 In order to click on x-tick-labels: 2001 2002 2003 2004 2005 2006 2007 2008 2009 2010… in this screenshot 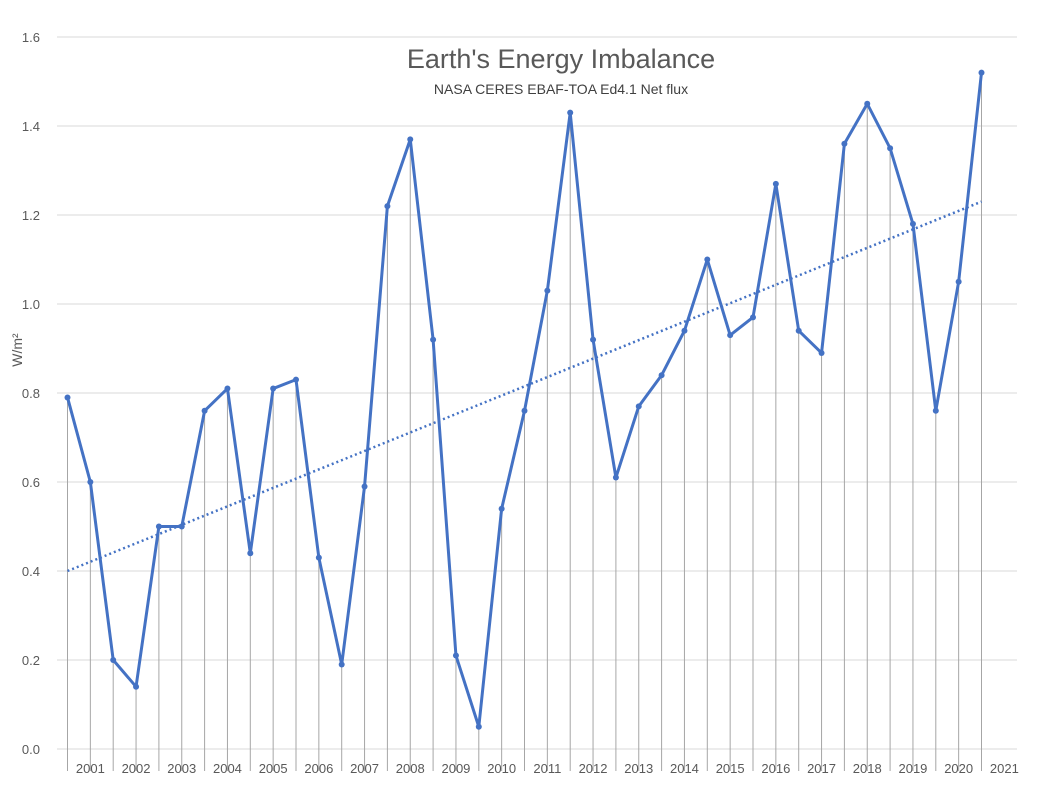, I will do `click(547, 768)`.